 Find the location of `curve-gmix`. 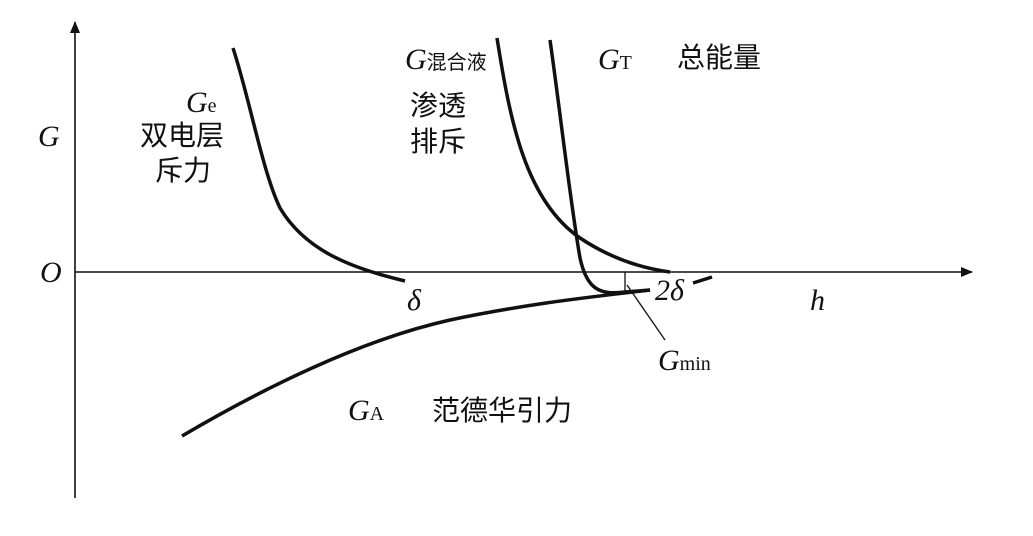

curve-gmix is located at coordinates (583, 155).